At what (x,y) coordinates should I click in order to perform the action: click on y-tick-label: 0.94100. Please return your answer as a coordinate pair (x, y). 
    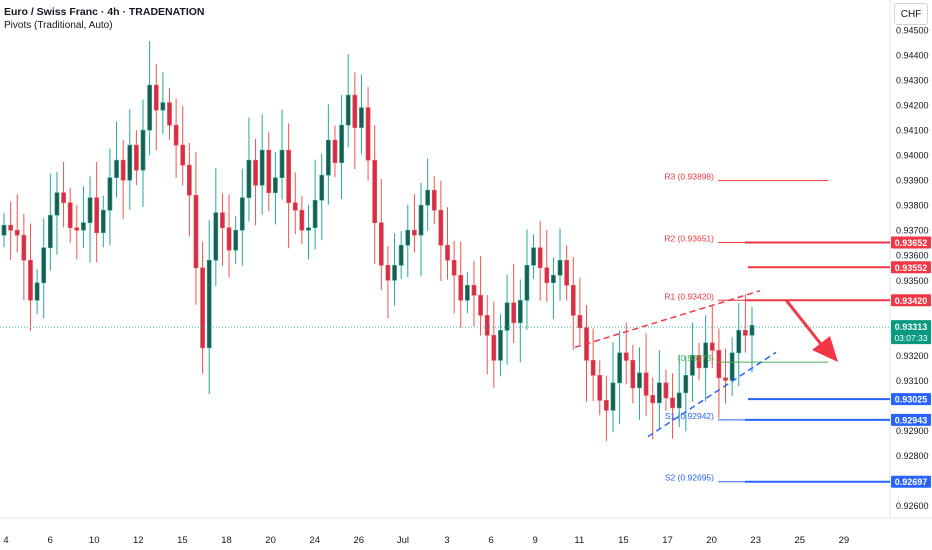
    Looking at the image, I should click on (912, 131).